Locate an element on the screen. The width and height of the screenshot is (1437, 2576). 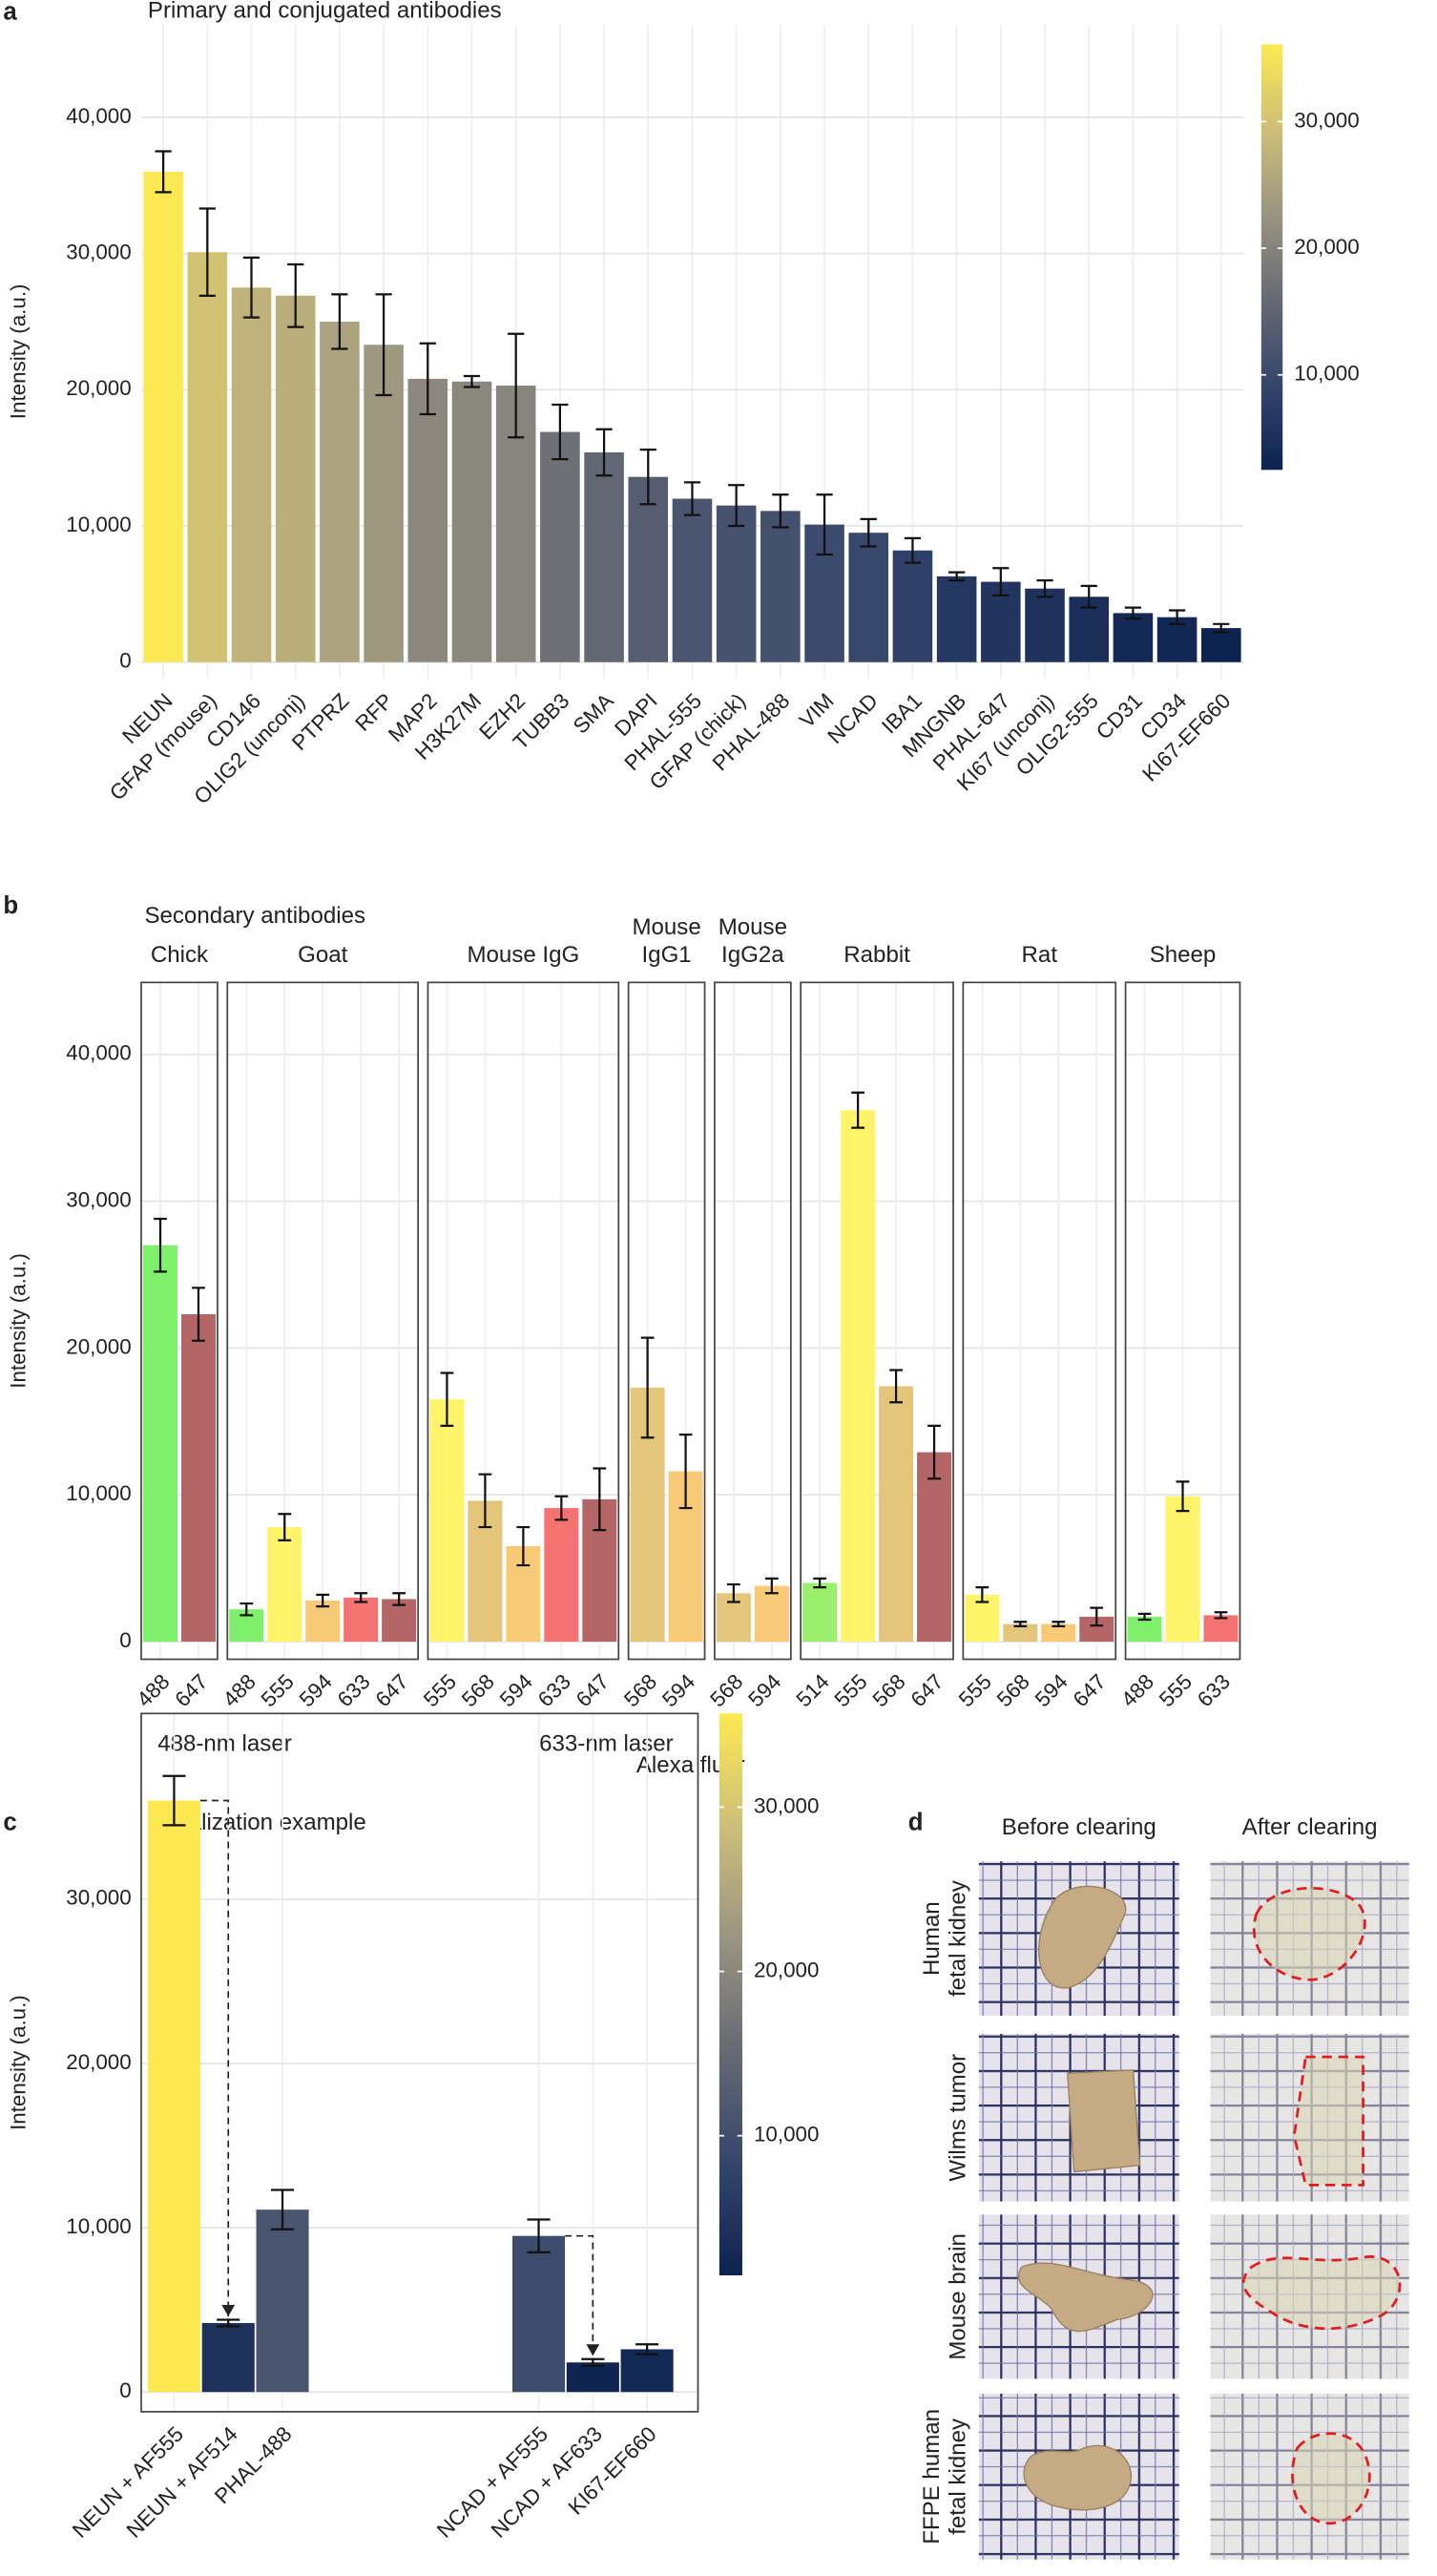
y-tick-label: 10,000 is located at coordinates (98, 1493).